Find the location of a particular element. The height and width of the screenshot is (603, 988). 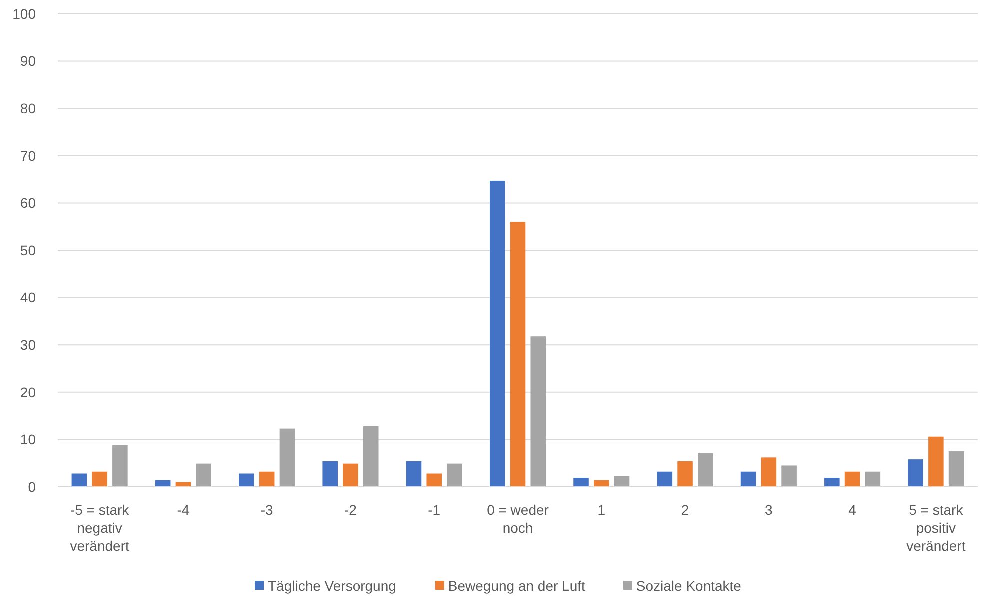

x-tick-label: 4 is located at coordinates (852, 510).